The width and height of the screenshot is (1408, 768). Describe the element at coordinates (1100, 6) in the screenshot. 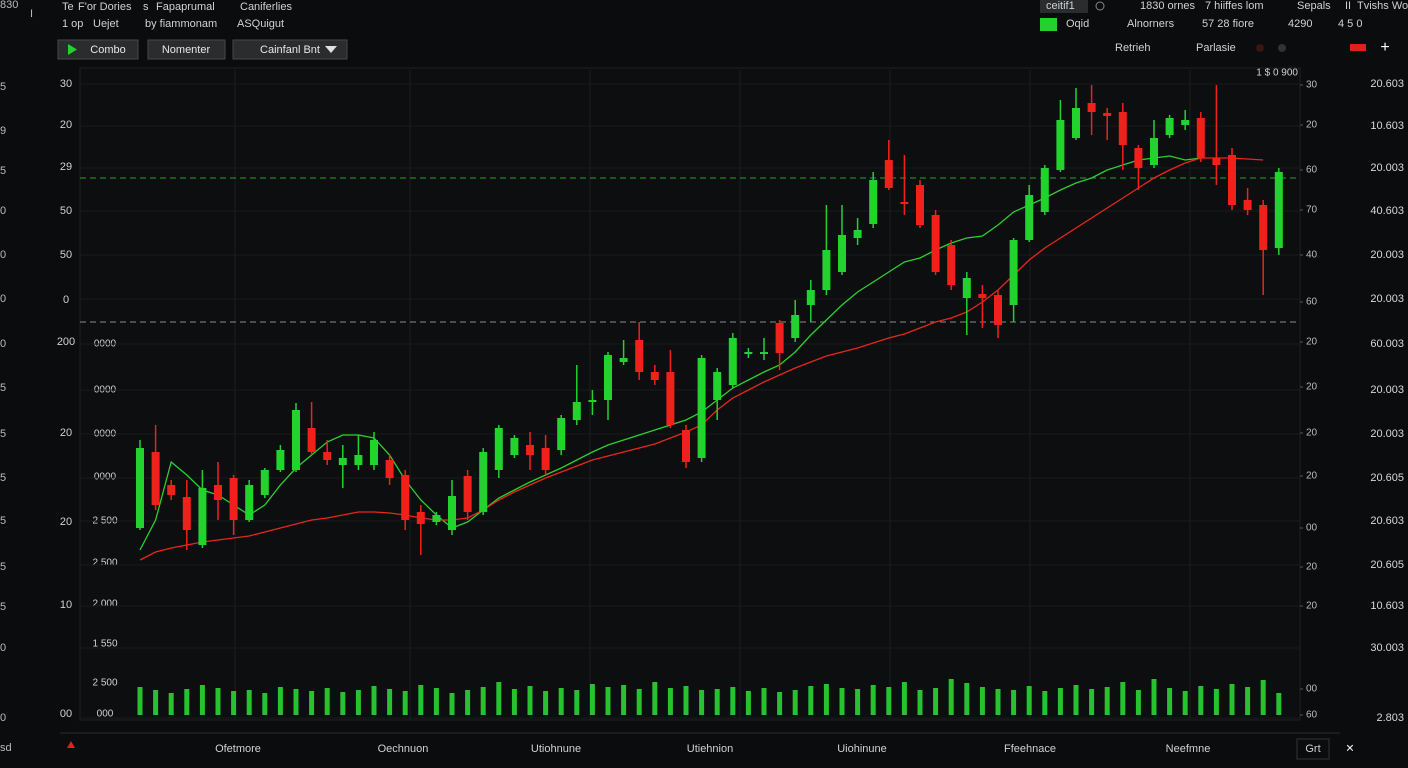

I see `status-dot` at that location.